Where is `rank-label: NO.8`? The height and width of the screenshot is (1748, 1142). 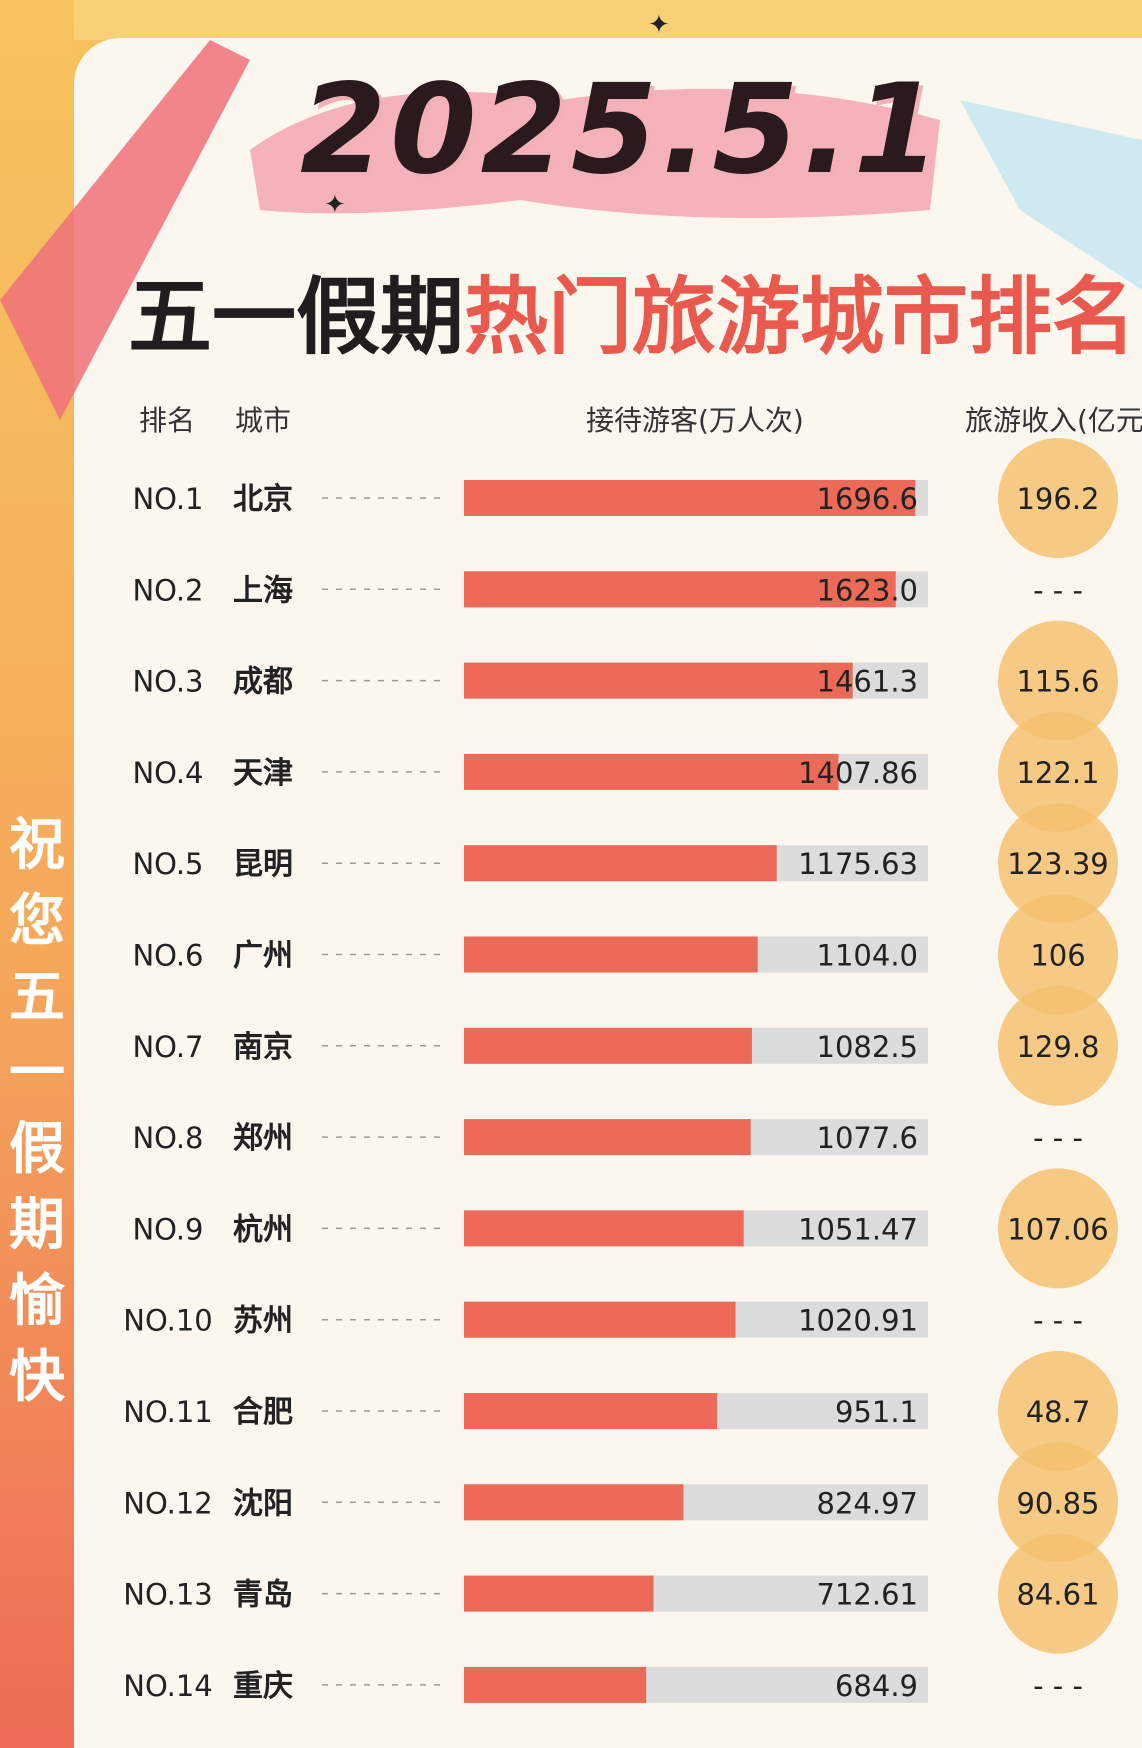 rank-label: NO.8 is located at coordinates (167, 1138).